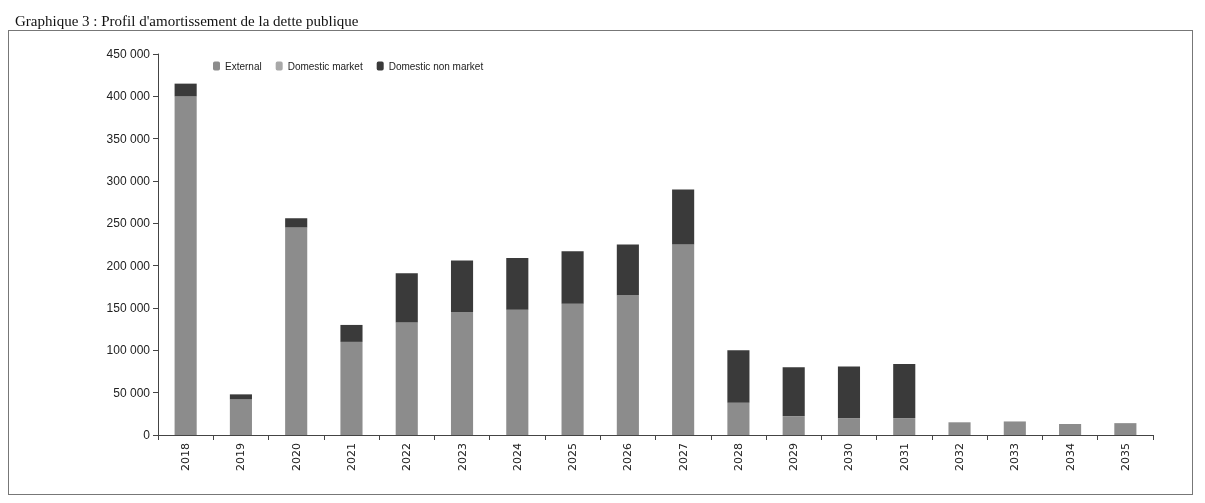  I want to click on legend-label: Domestic non market, so click(436, 66).